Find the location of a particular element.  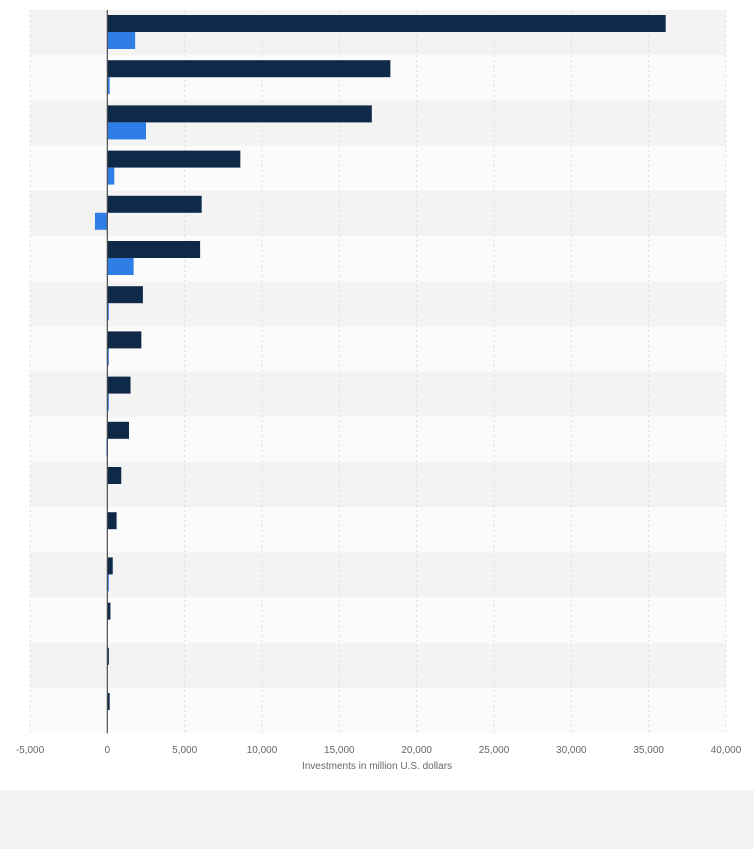

footer-area is located at coordinates (377, 819).